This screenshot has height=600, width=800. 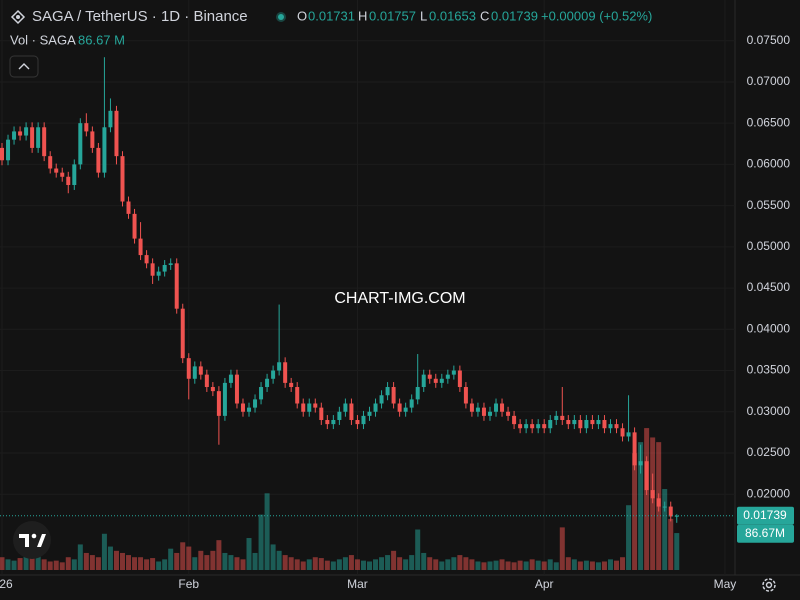 I want to click on close-label: C, so click(x=484, y=15).